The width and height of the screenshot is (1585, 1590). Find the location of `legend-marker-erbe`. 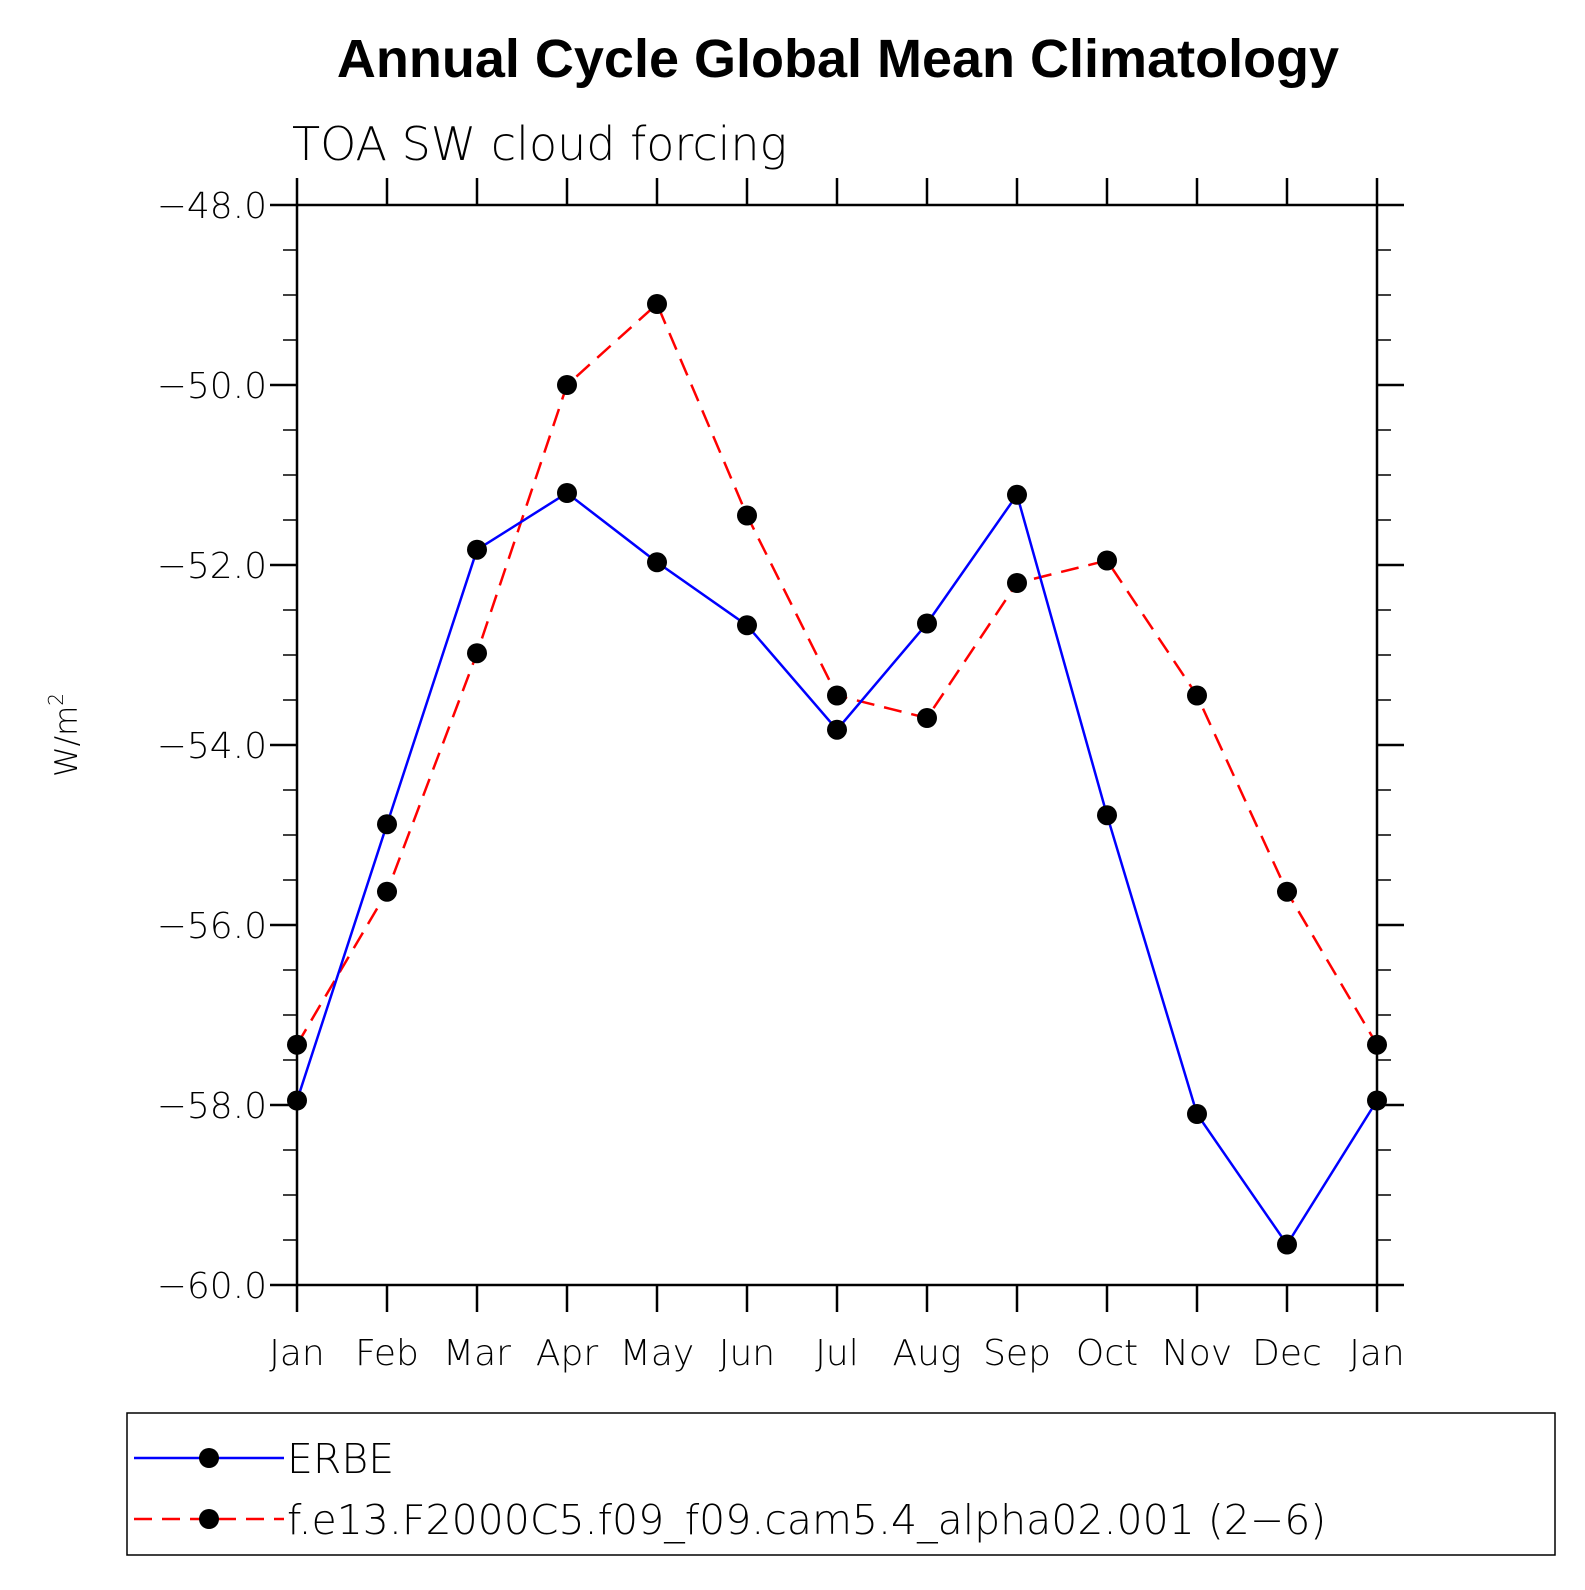

legend-marker-erbe is located at coordinates (209, 1458).